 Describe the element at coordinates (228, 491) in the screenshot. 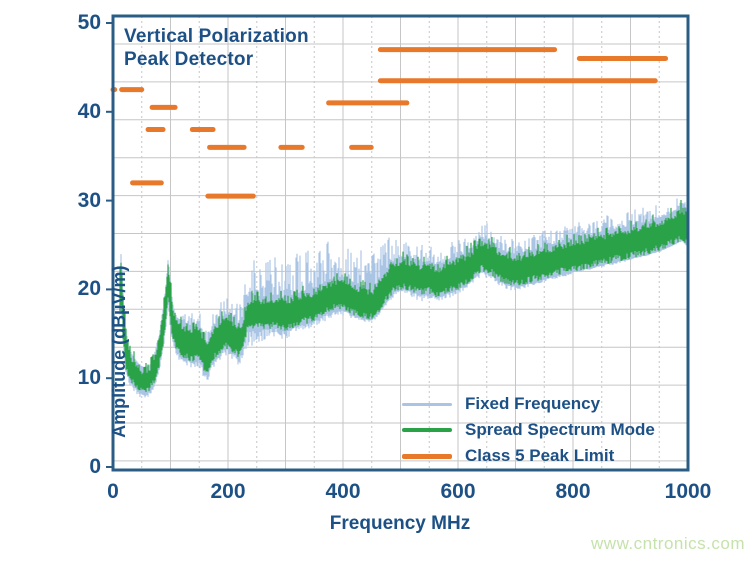

I see `x-tick-label: 200` at that location.